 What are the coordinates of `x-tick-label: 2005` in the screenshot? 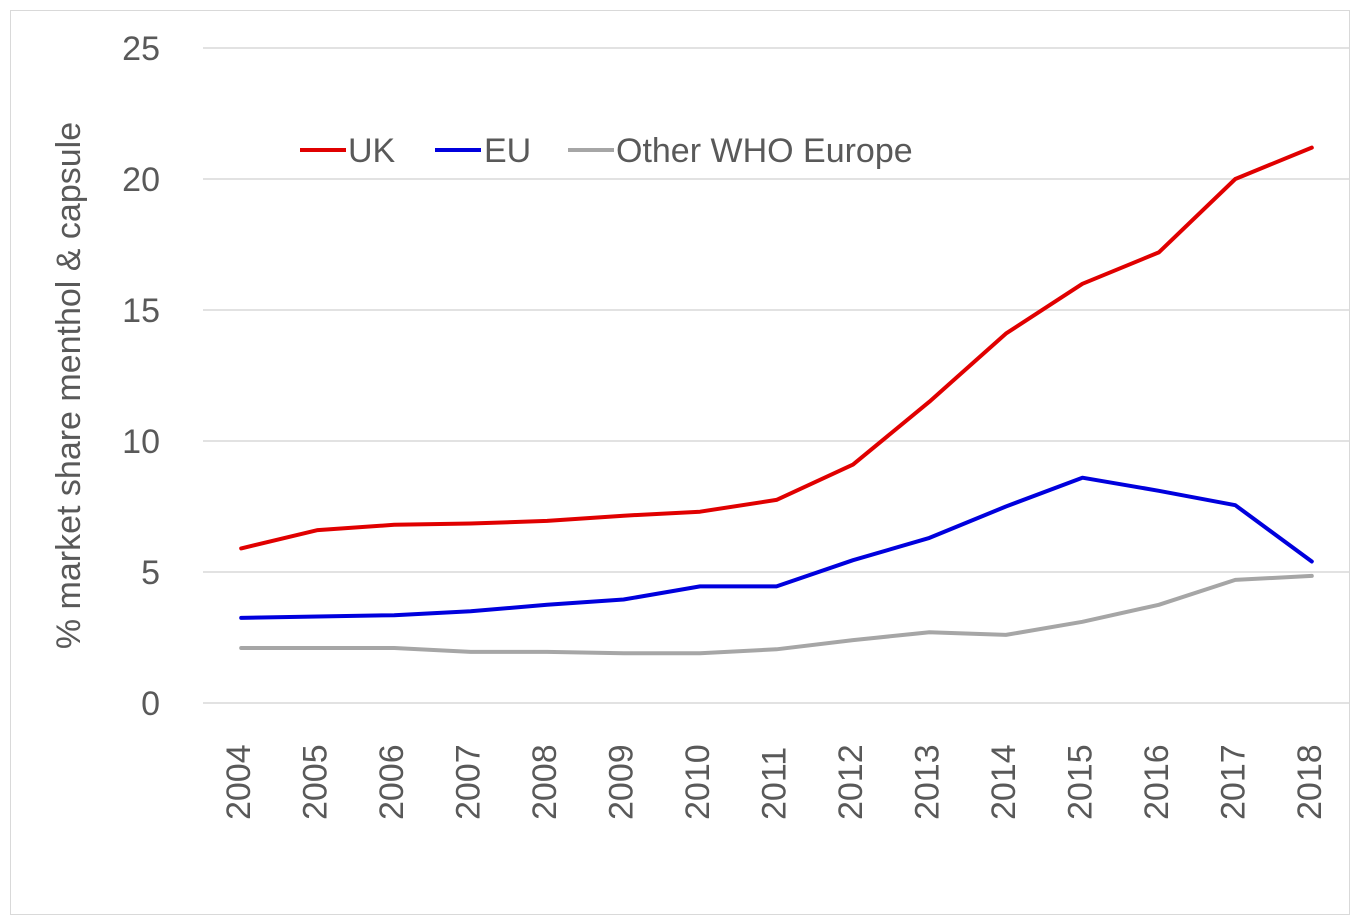 It's located at (316, 782).